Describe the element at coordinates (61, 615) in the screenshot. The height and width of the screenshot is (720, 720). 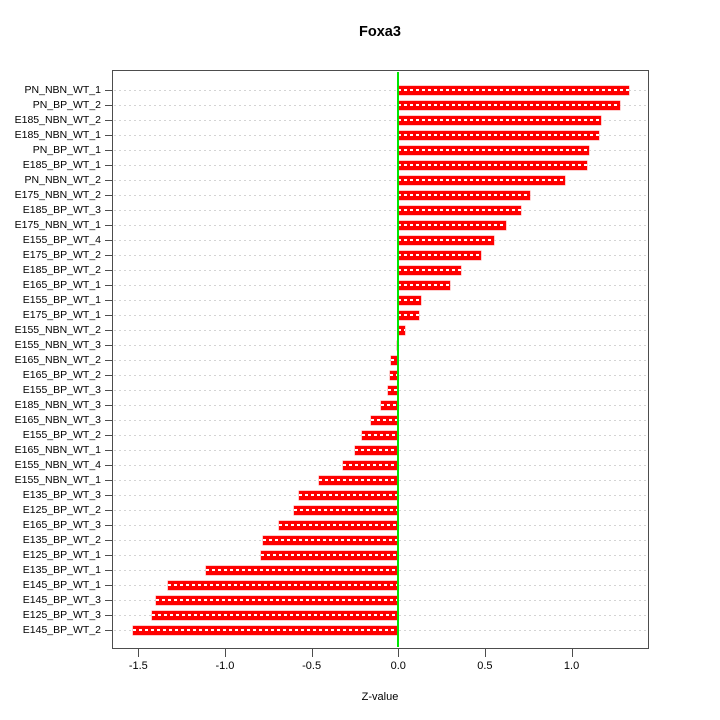
I see `y-axis-label: E125_BP_WT_3` at that location.